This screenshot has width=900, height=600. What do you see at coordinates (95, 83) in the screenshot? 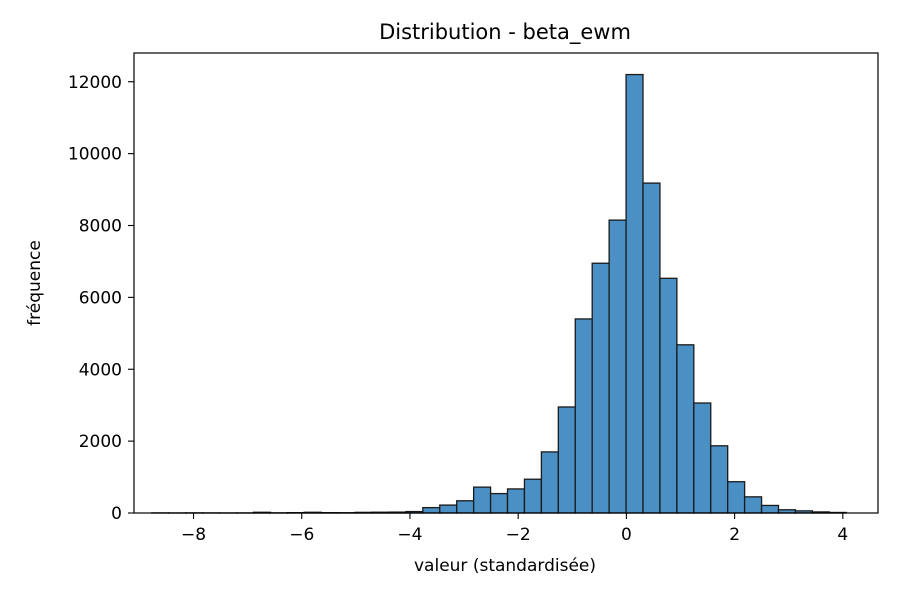
I see `y-tick-label: 12000` at bounding box center [95, 83].